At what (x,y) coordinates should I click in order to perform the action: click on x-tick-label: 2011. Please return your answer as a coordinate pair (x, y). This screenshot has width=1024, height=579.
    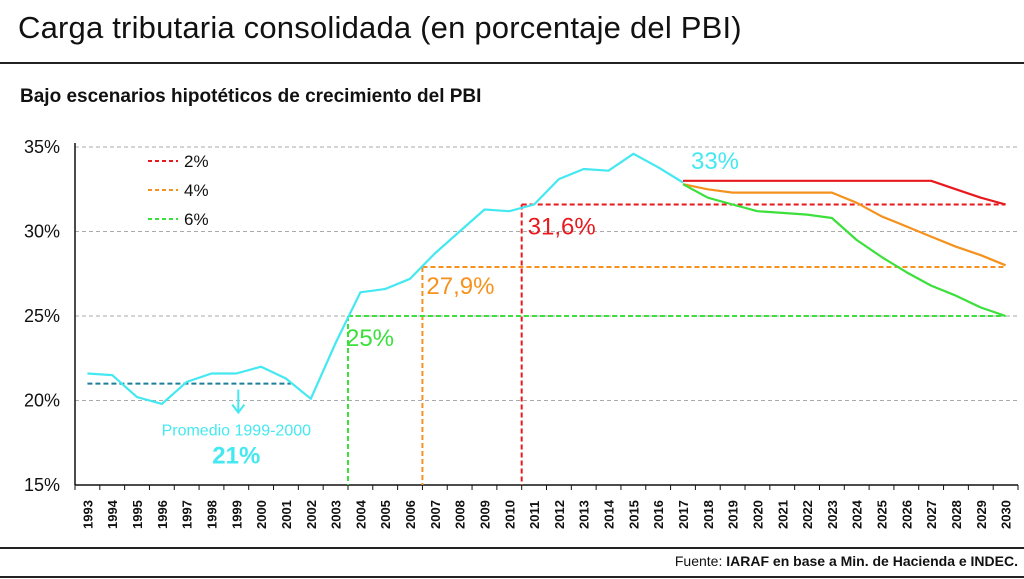
    Looking at the image, I should click on (534, 515).